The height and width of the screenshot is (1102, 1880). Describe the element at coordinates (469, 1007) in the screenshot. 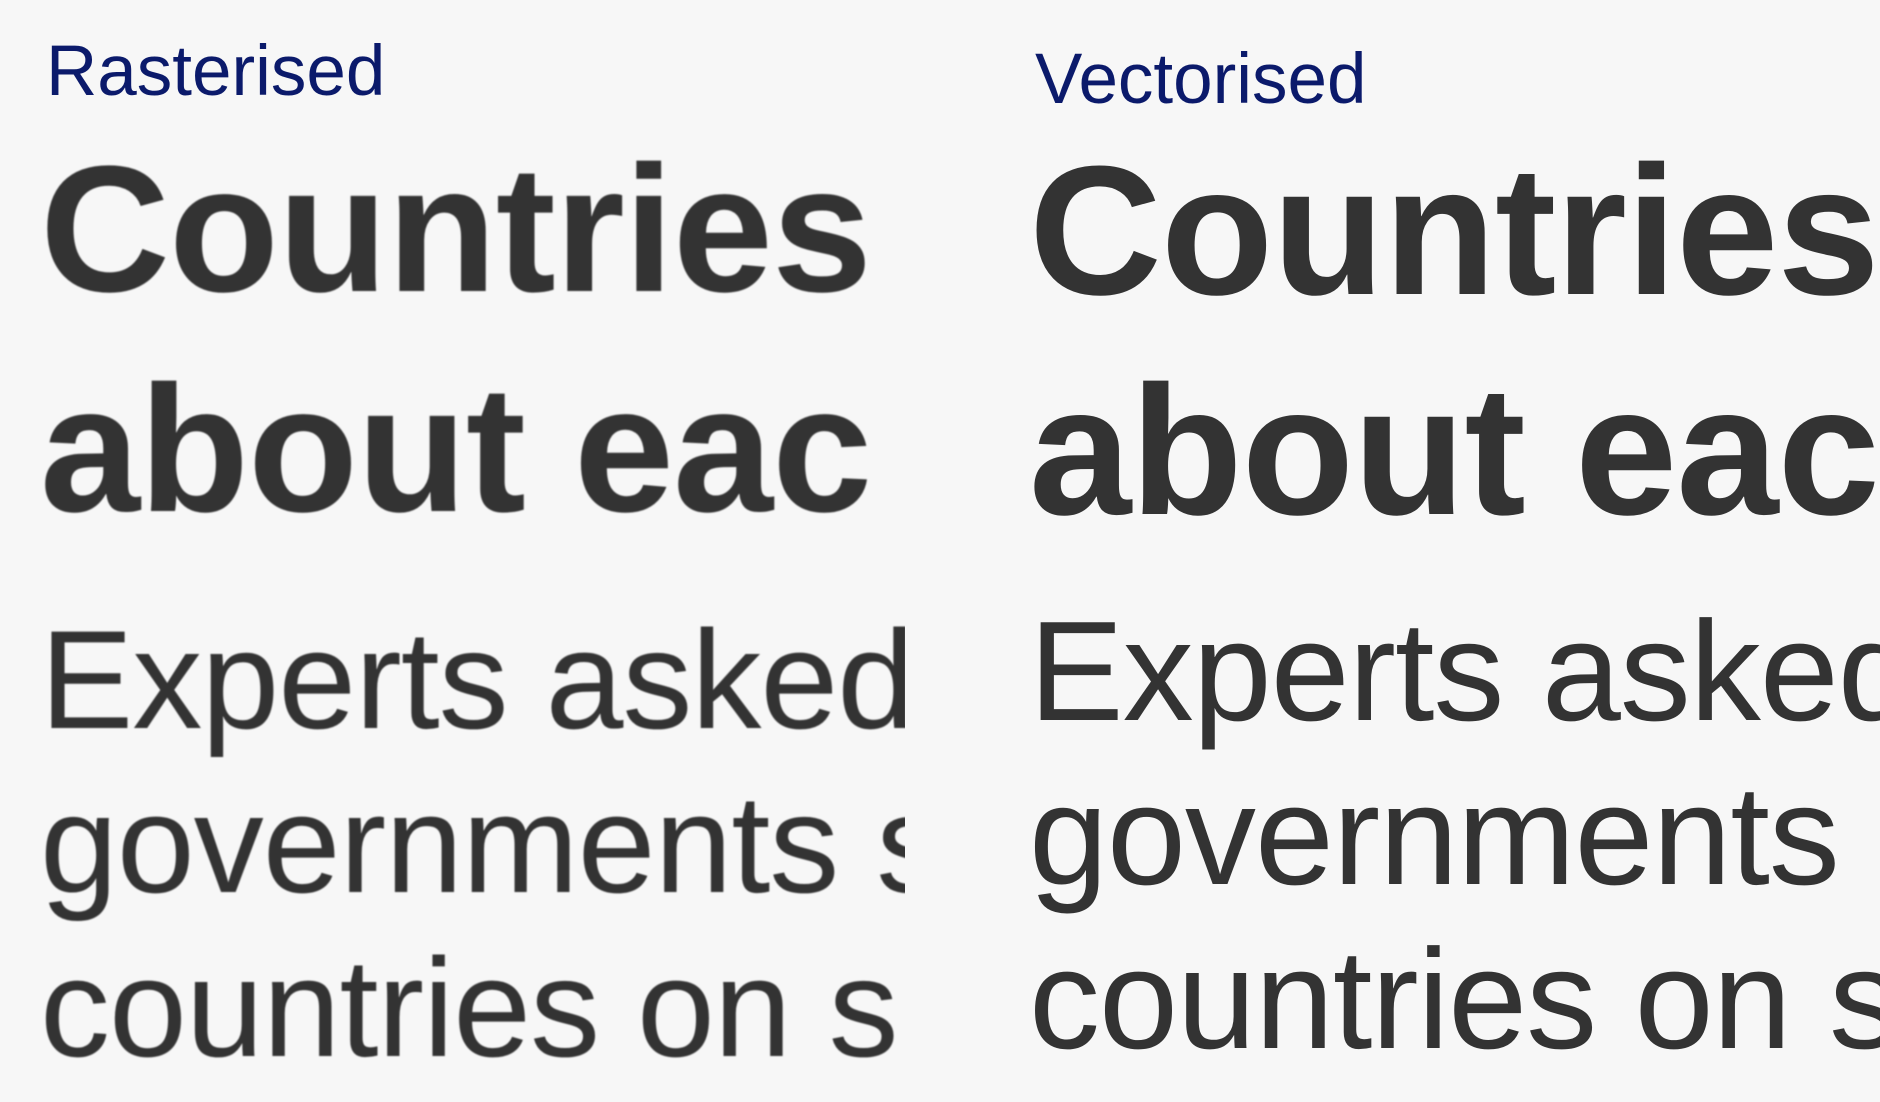

I see `rasterised-body-line-3: countries on s` at that location.